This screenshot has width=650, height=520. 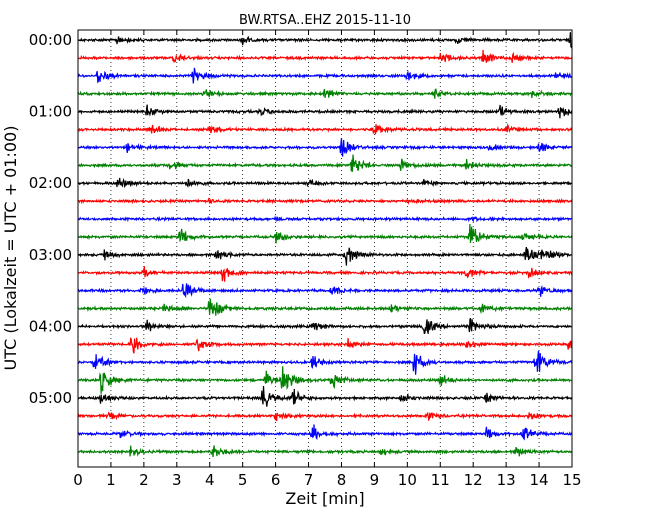 I want to click on chart-title: BW.RTSA..EHZ 2015-11-10, so click(x=325, y=20).